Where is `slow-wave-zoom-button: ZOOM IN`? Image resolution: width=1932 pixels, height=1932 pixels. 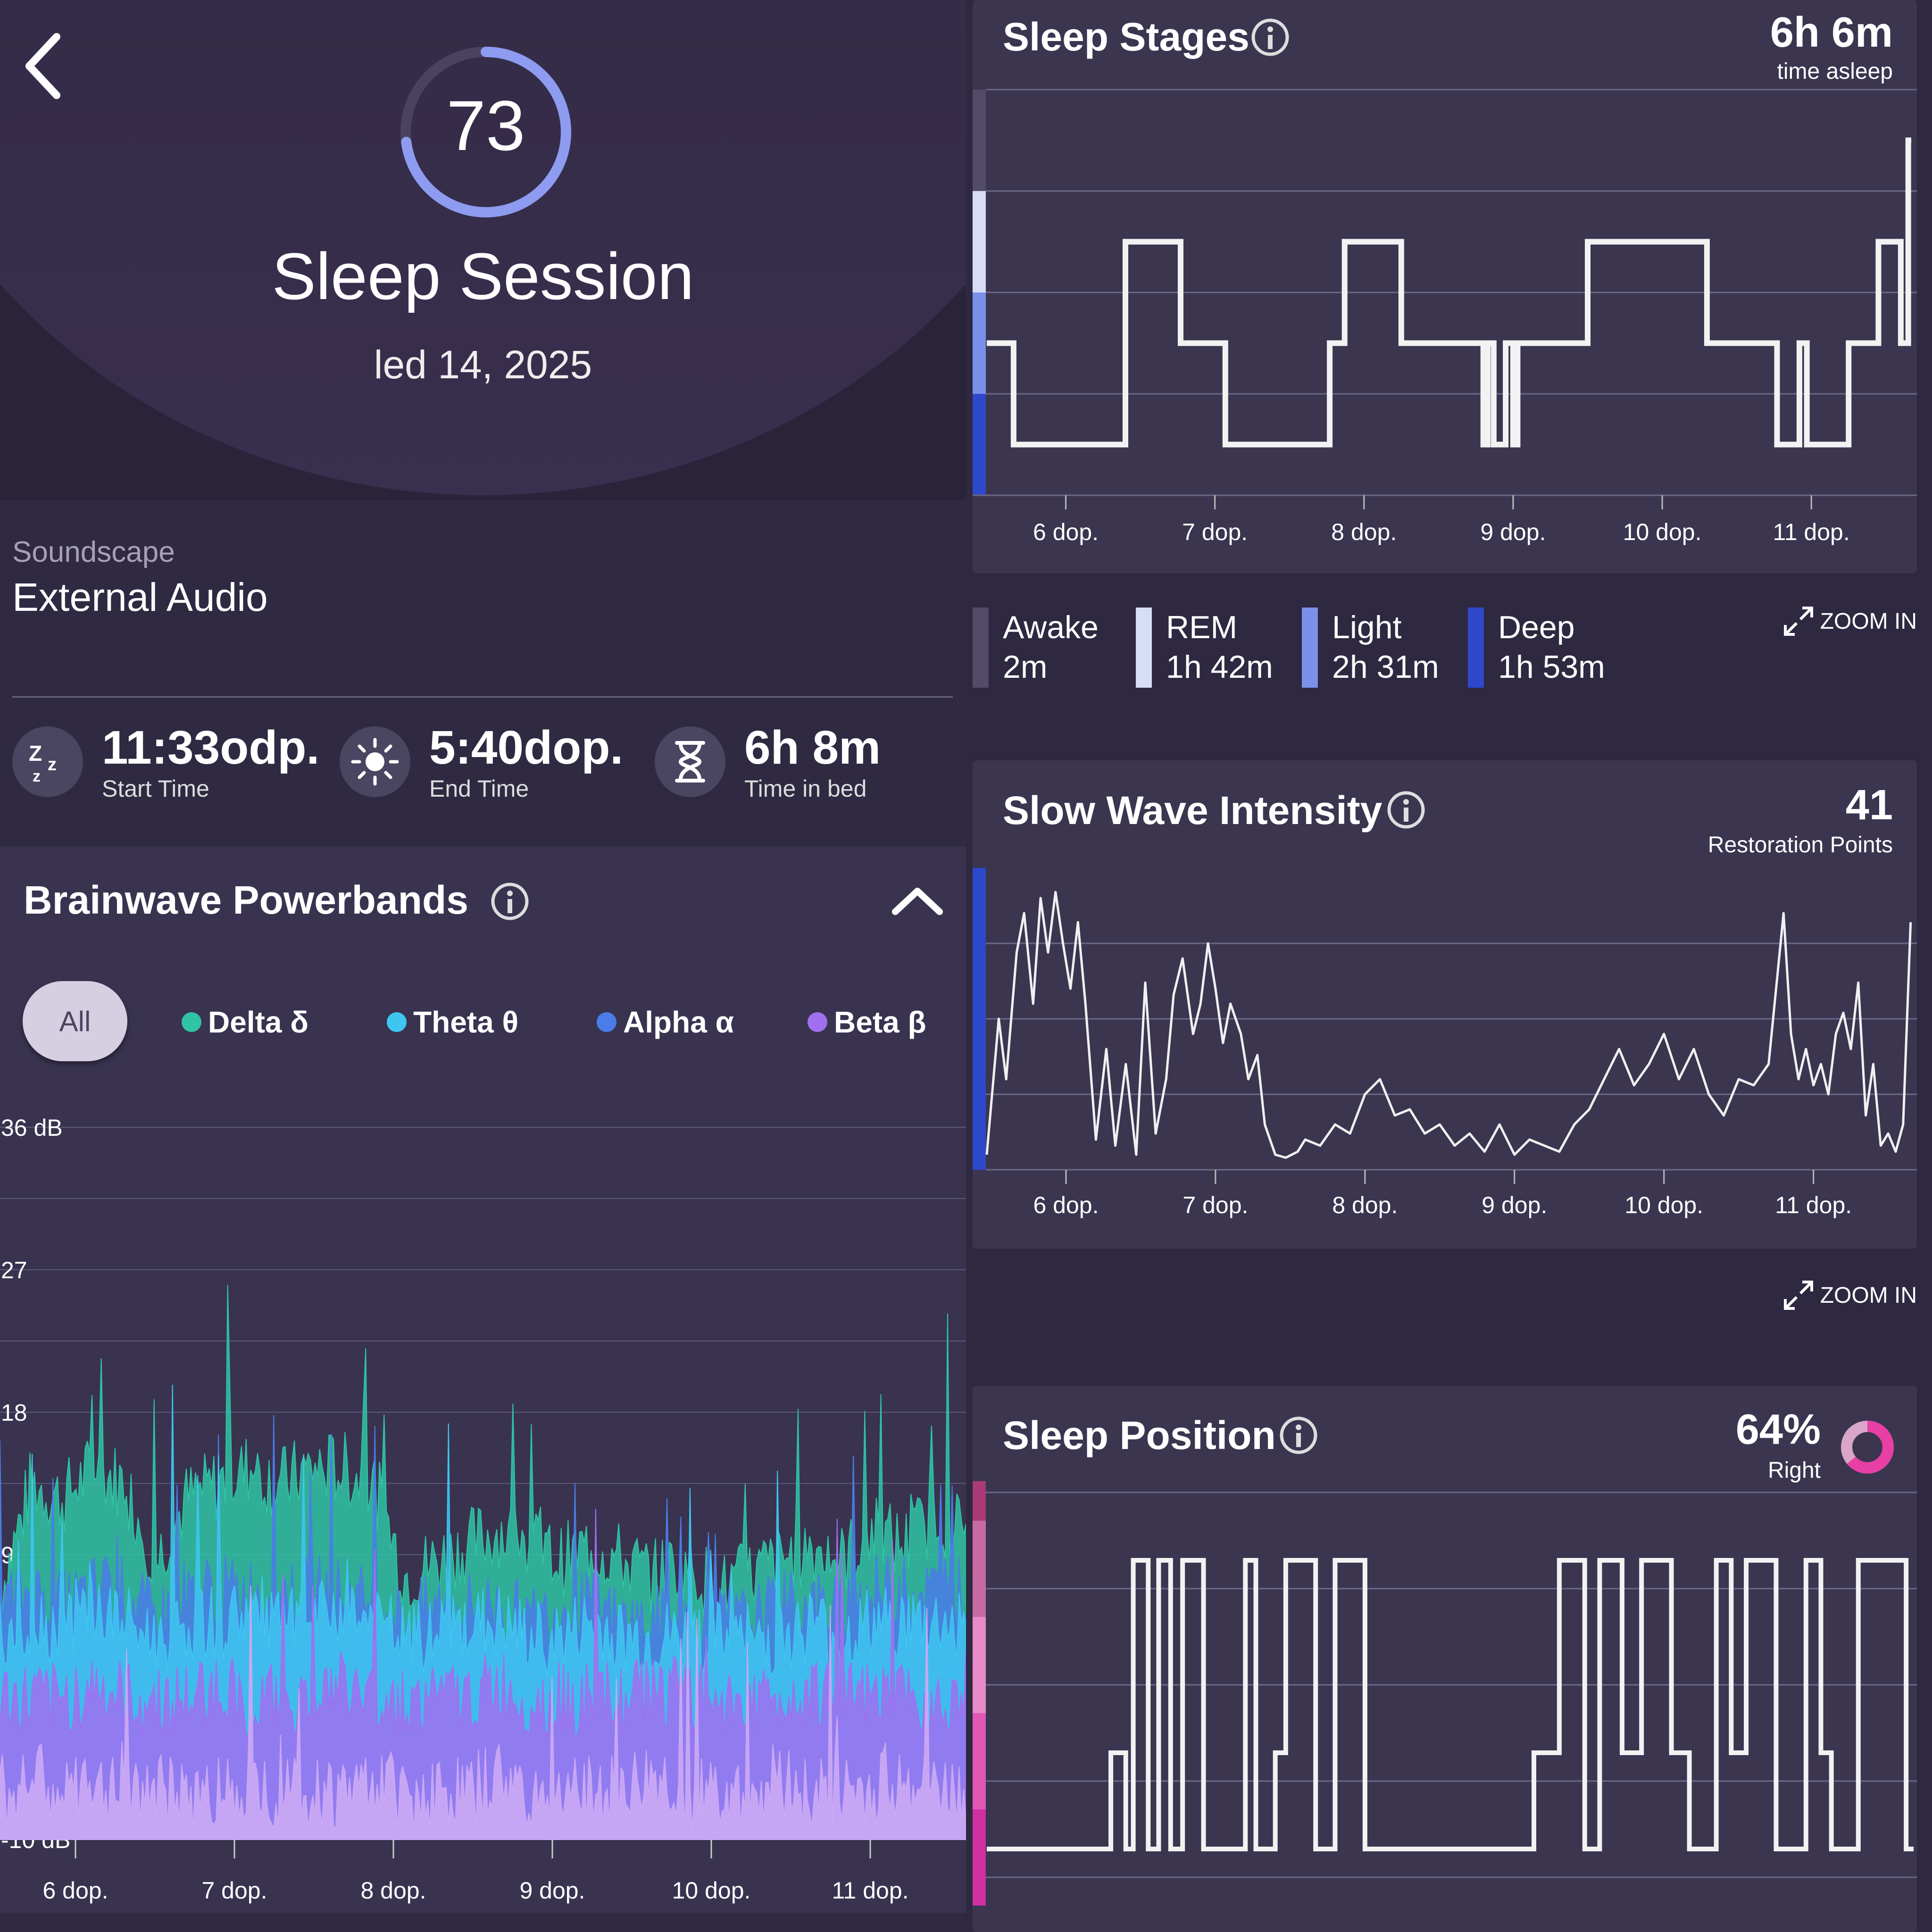 slow-wave-zoom-button: ZOOM IN is located at coordinates (1850, 1295).